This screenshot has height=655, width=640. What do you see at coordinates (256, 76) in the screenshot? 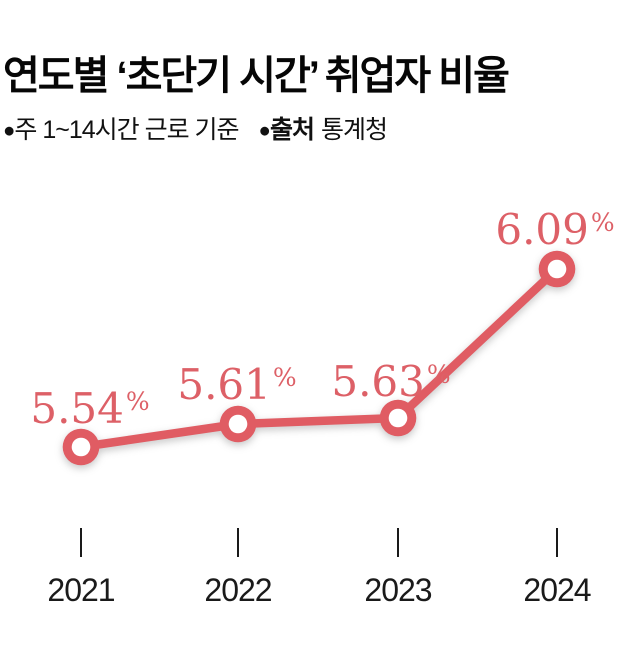
I see `chart-title: 연도별 ‘초단기 시간’ 취업자 비율` at bounding box center [256, 76].